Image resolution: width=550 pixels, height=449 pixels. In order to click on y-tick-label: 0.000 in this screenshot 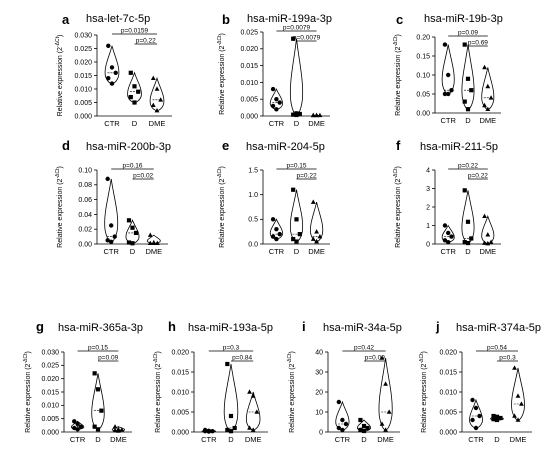, I will do `click(83, 116)`.